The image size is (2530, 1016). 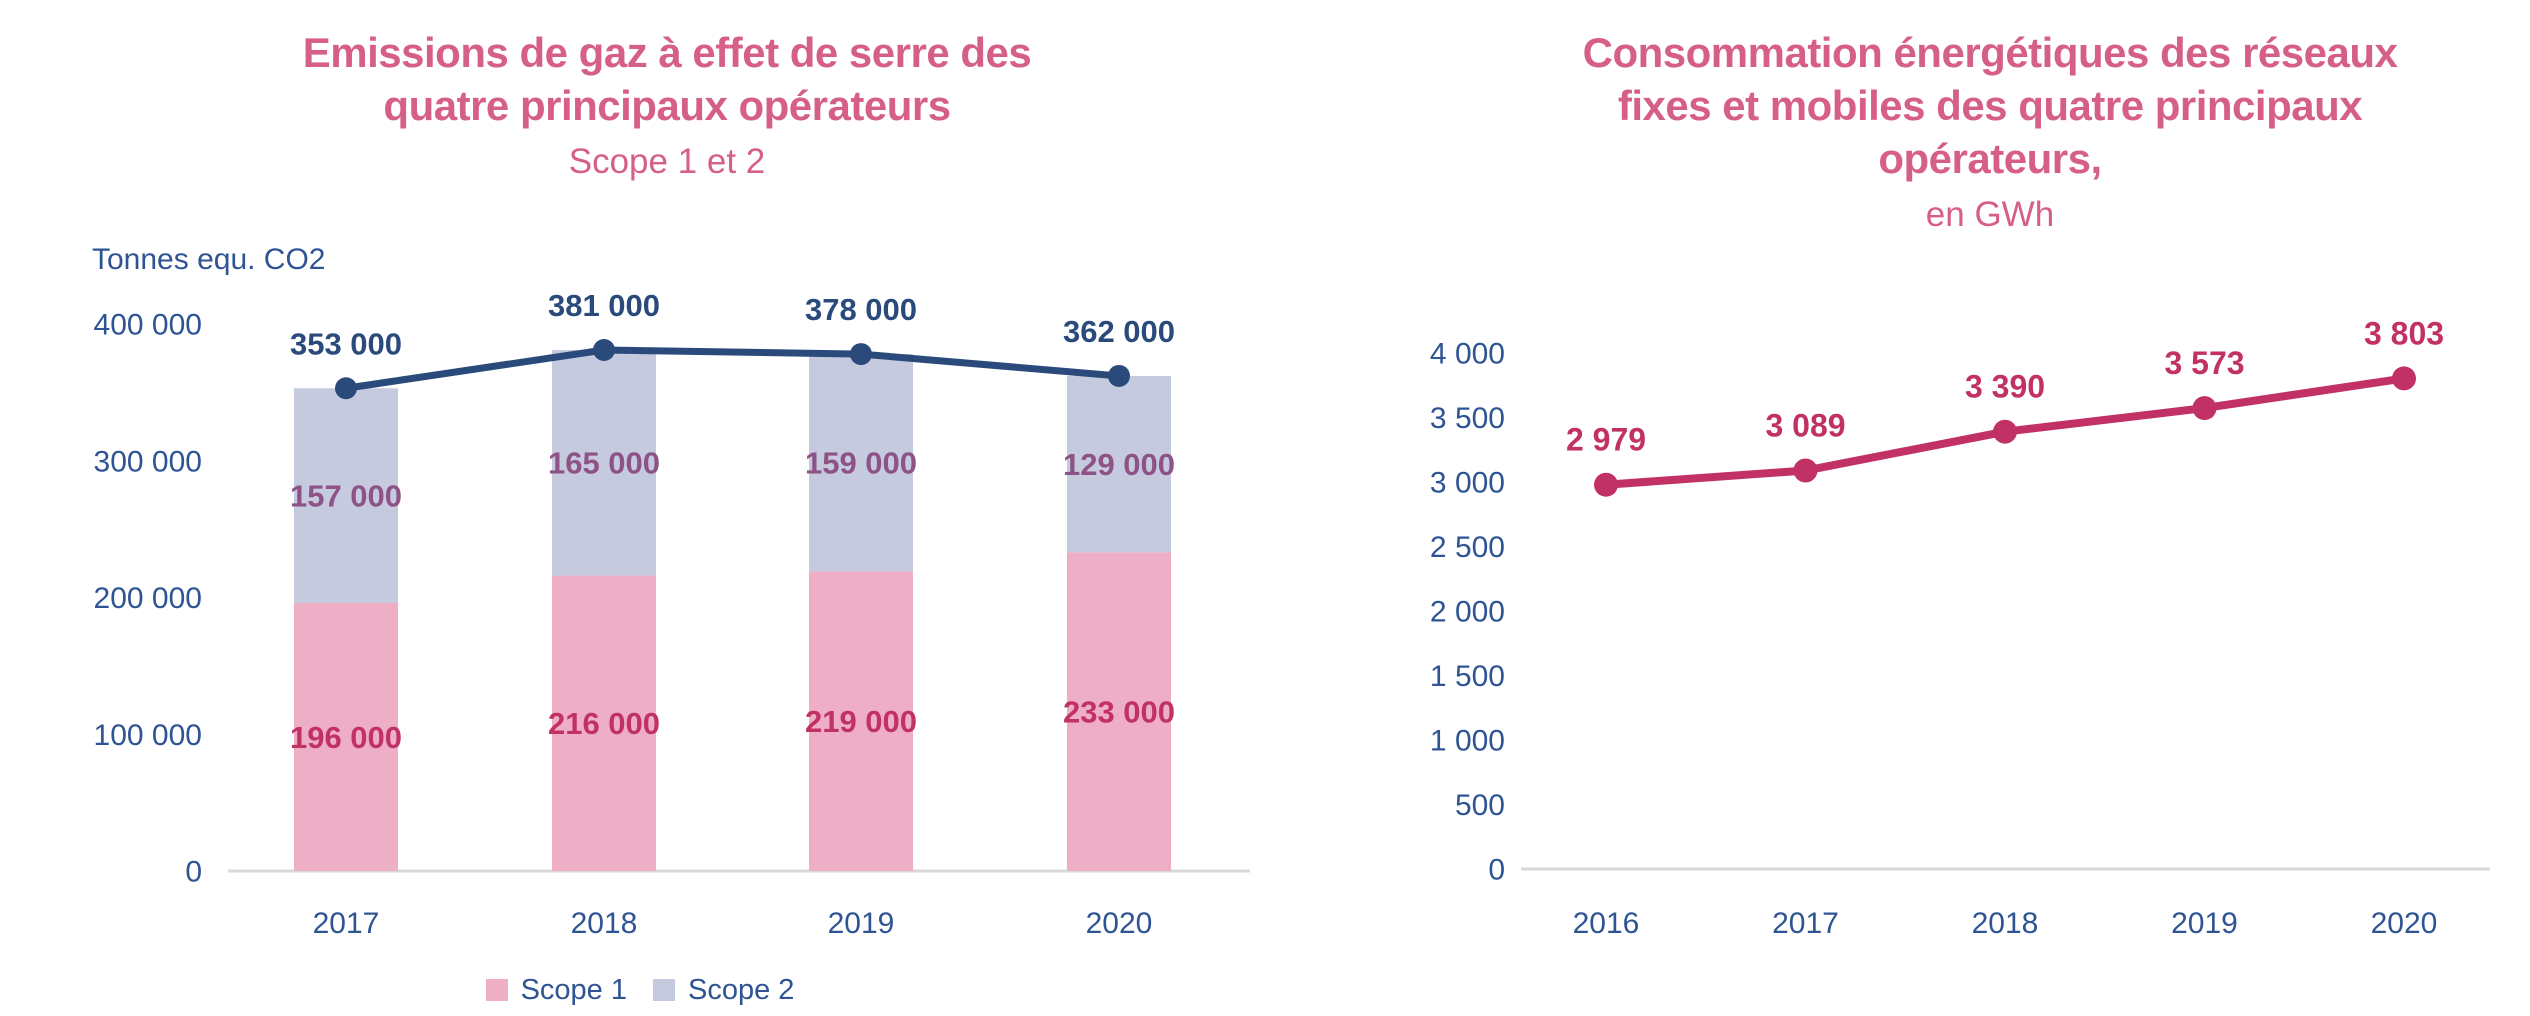 I want to click on scope1-value-label: 196 000, so click(x=346, y=737).